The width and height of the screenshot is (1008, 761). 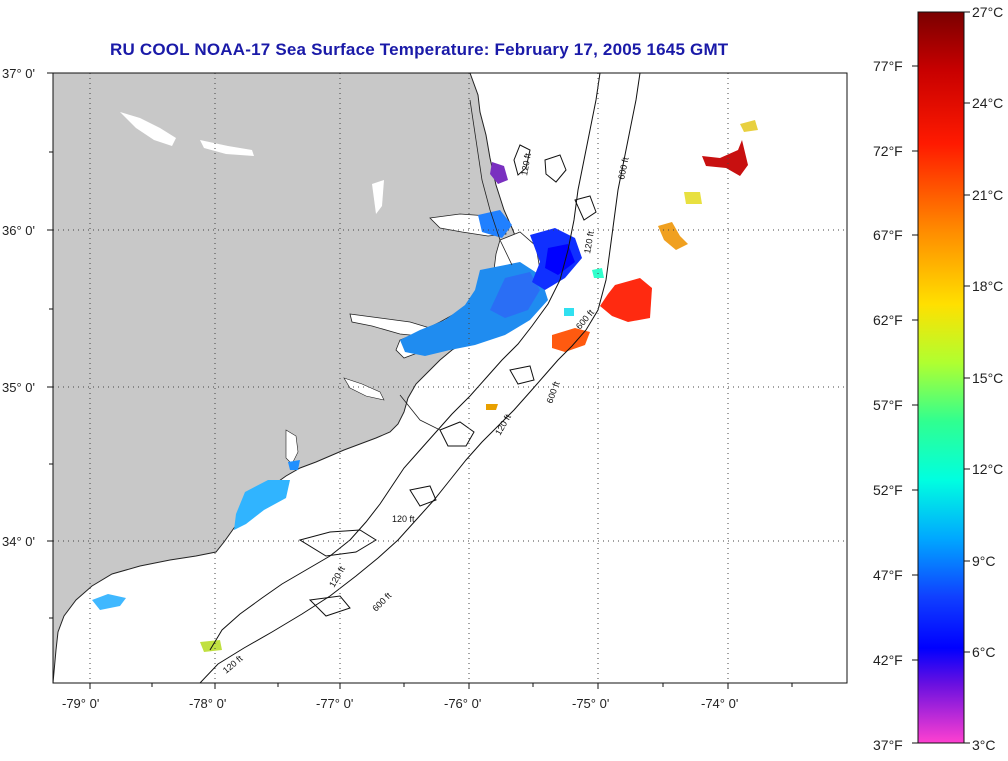 I want to click on contour-label-3: 120 ft, so click(x=589, y=242).